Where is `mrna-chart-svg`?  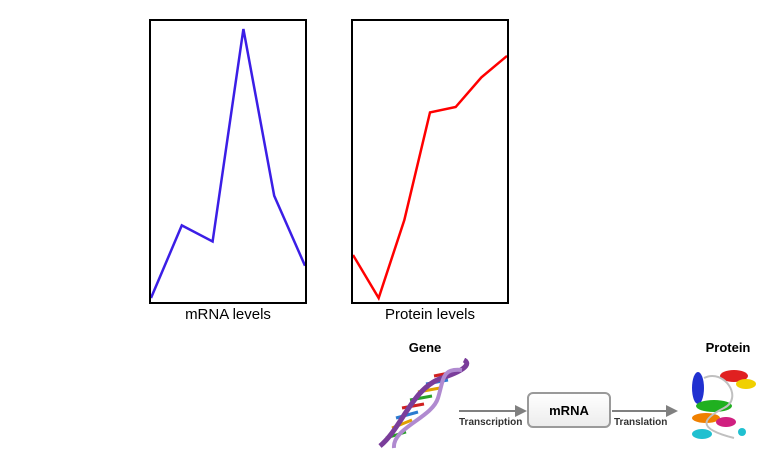
mrna-chart-svg is located at coordinates (228, 163).